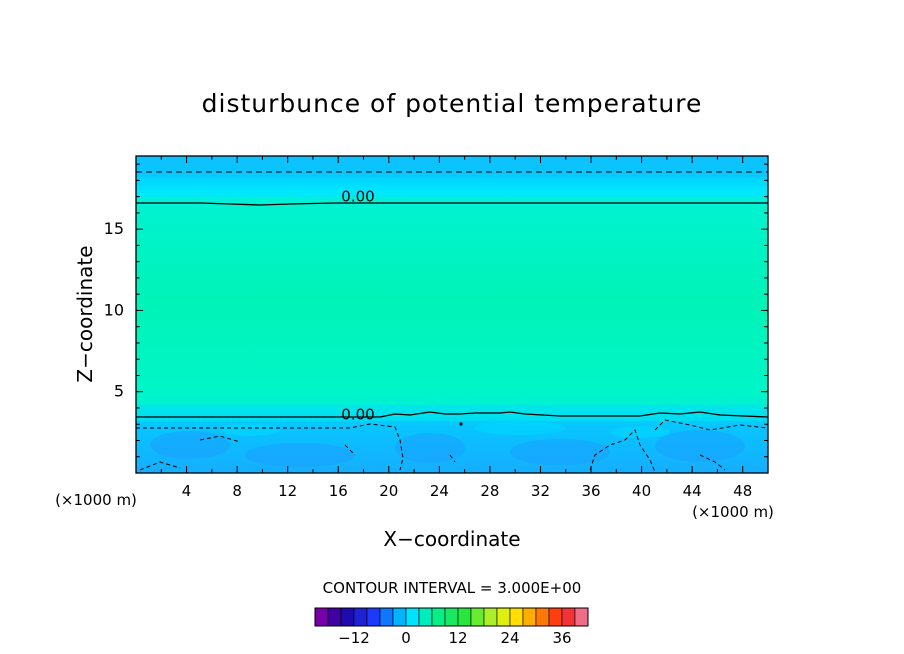  I want to click on contour-dashed-lower, so click(452, 446).